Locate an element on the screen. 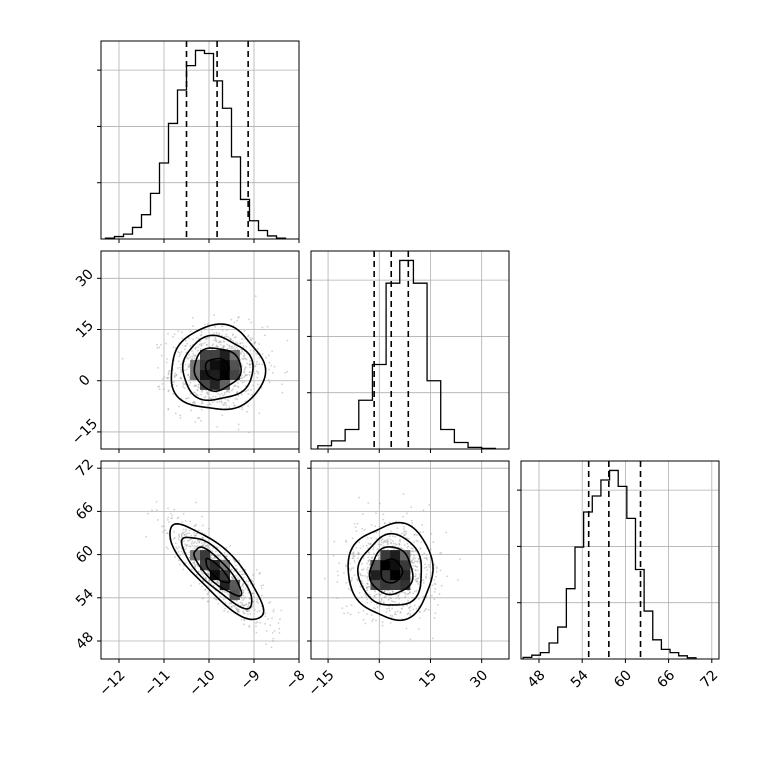 This screenshot has width=760, height=760. x-tick-label: 0 is located at coordinates (380, 676).